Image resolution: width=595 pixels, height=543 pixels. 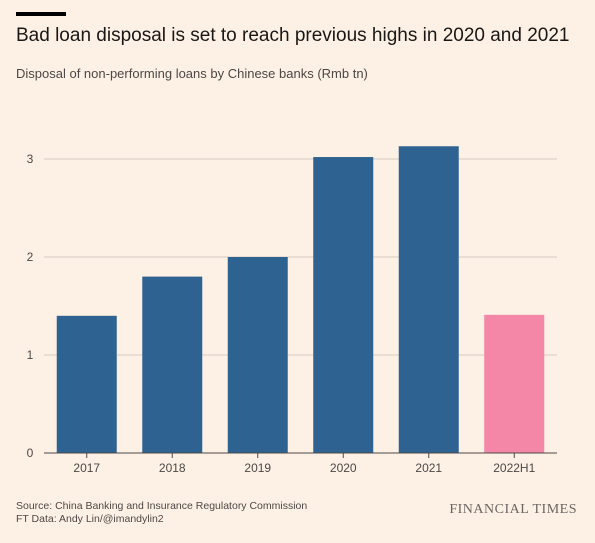 I want to click on y-tick-label: 1, so click(x=30, y=355).